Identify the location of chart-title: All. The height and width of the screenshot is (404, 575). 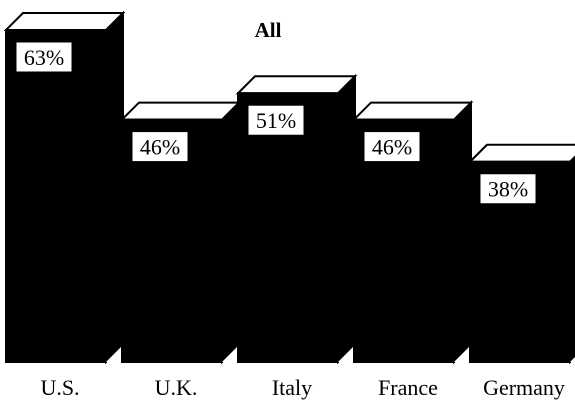
(268, 30).